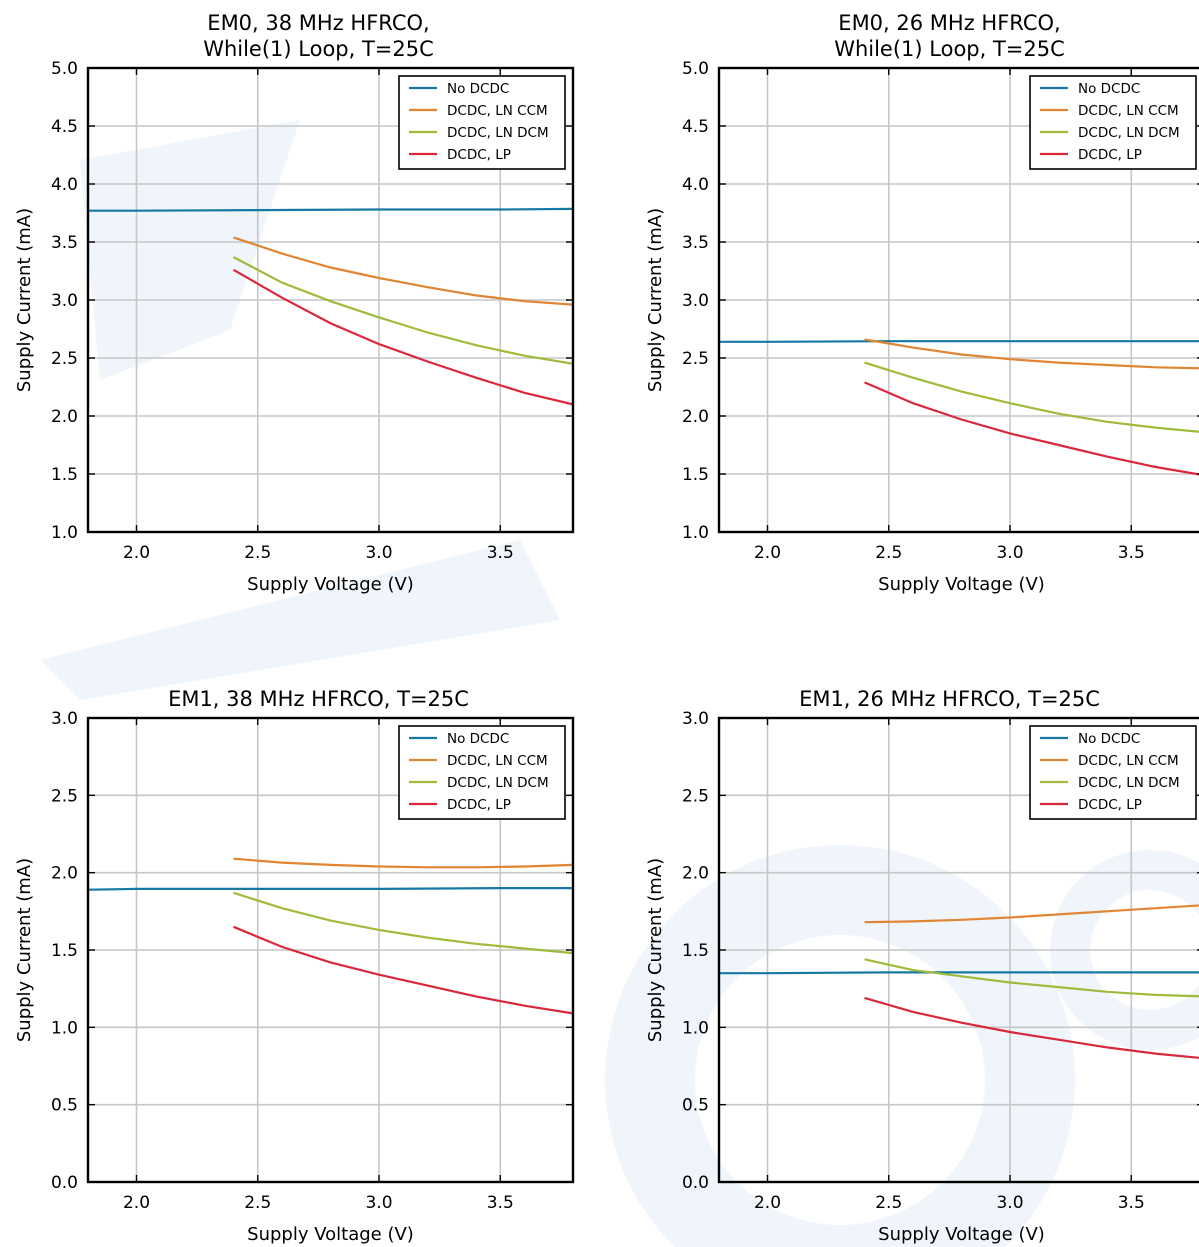 The image size is (1199, 1247). What do you see at coordinates (949, 23) in the screenshot?
I see `chart-title: EM0, 26 MHz HFRCO,` at bounding box center [949, 23].